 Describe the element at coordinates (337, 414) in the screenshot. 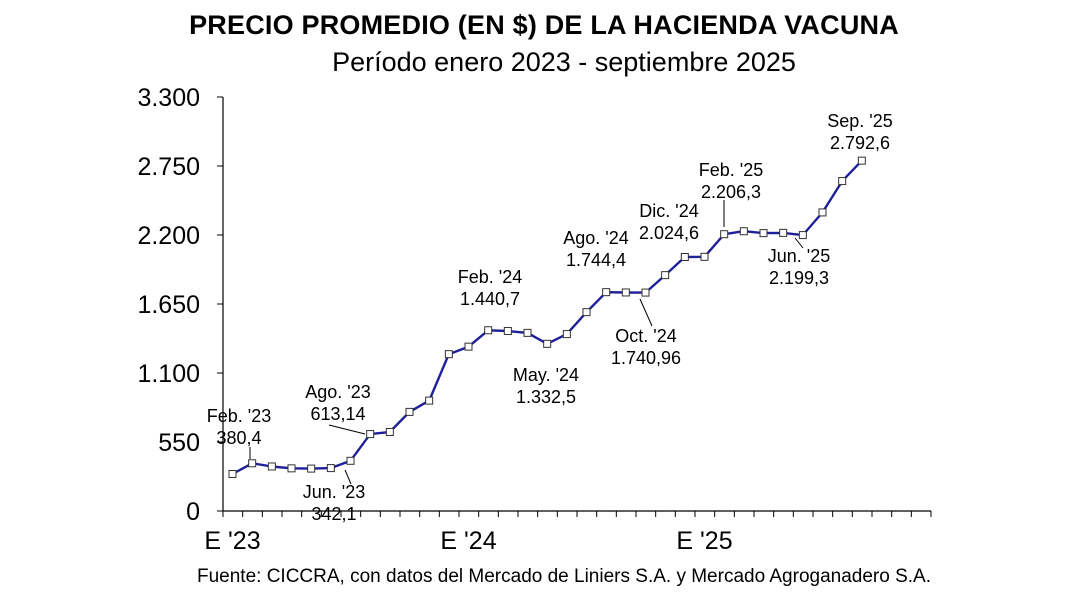

I see `data-label: 613,14` at that location.